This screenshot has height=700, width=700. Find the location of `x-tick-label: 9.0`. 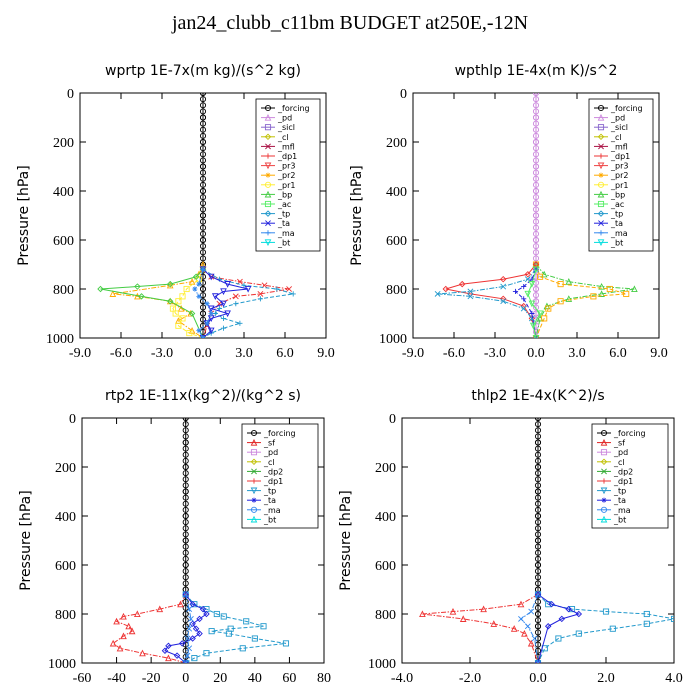

x-tick-label: 9.0 is located at coordinates (326, 353).